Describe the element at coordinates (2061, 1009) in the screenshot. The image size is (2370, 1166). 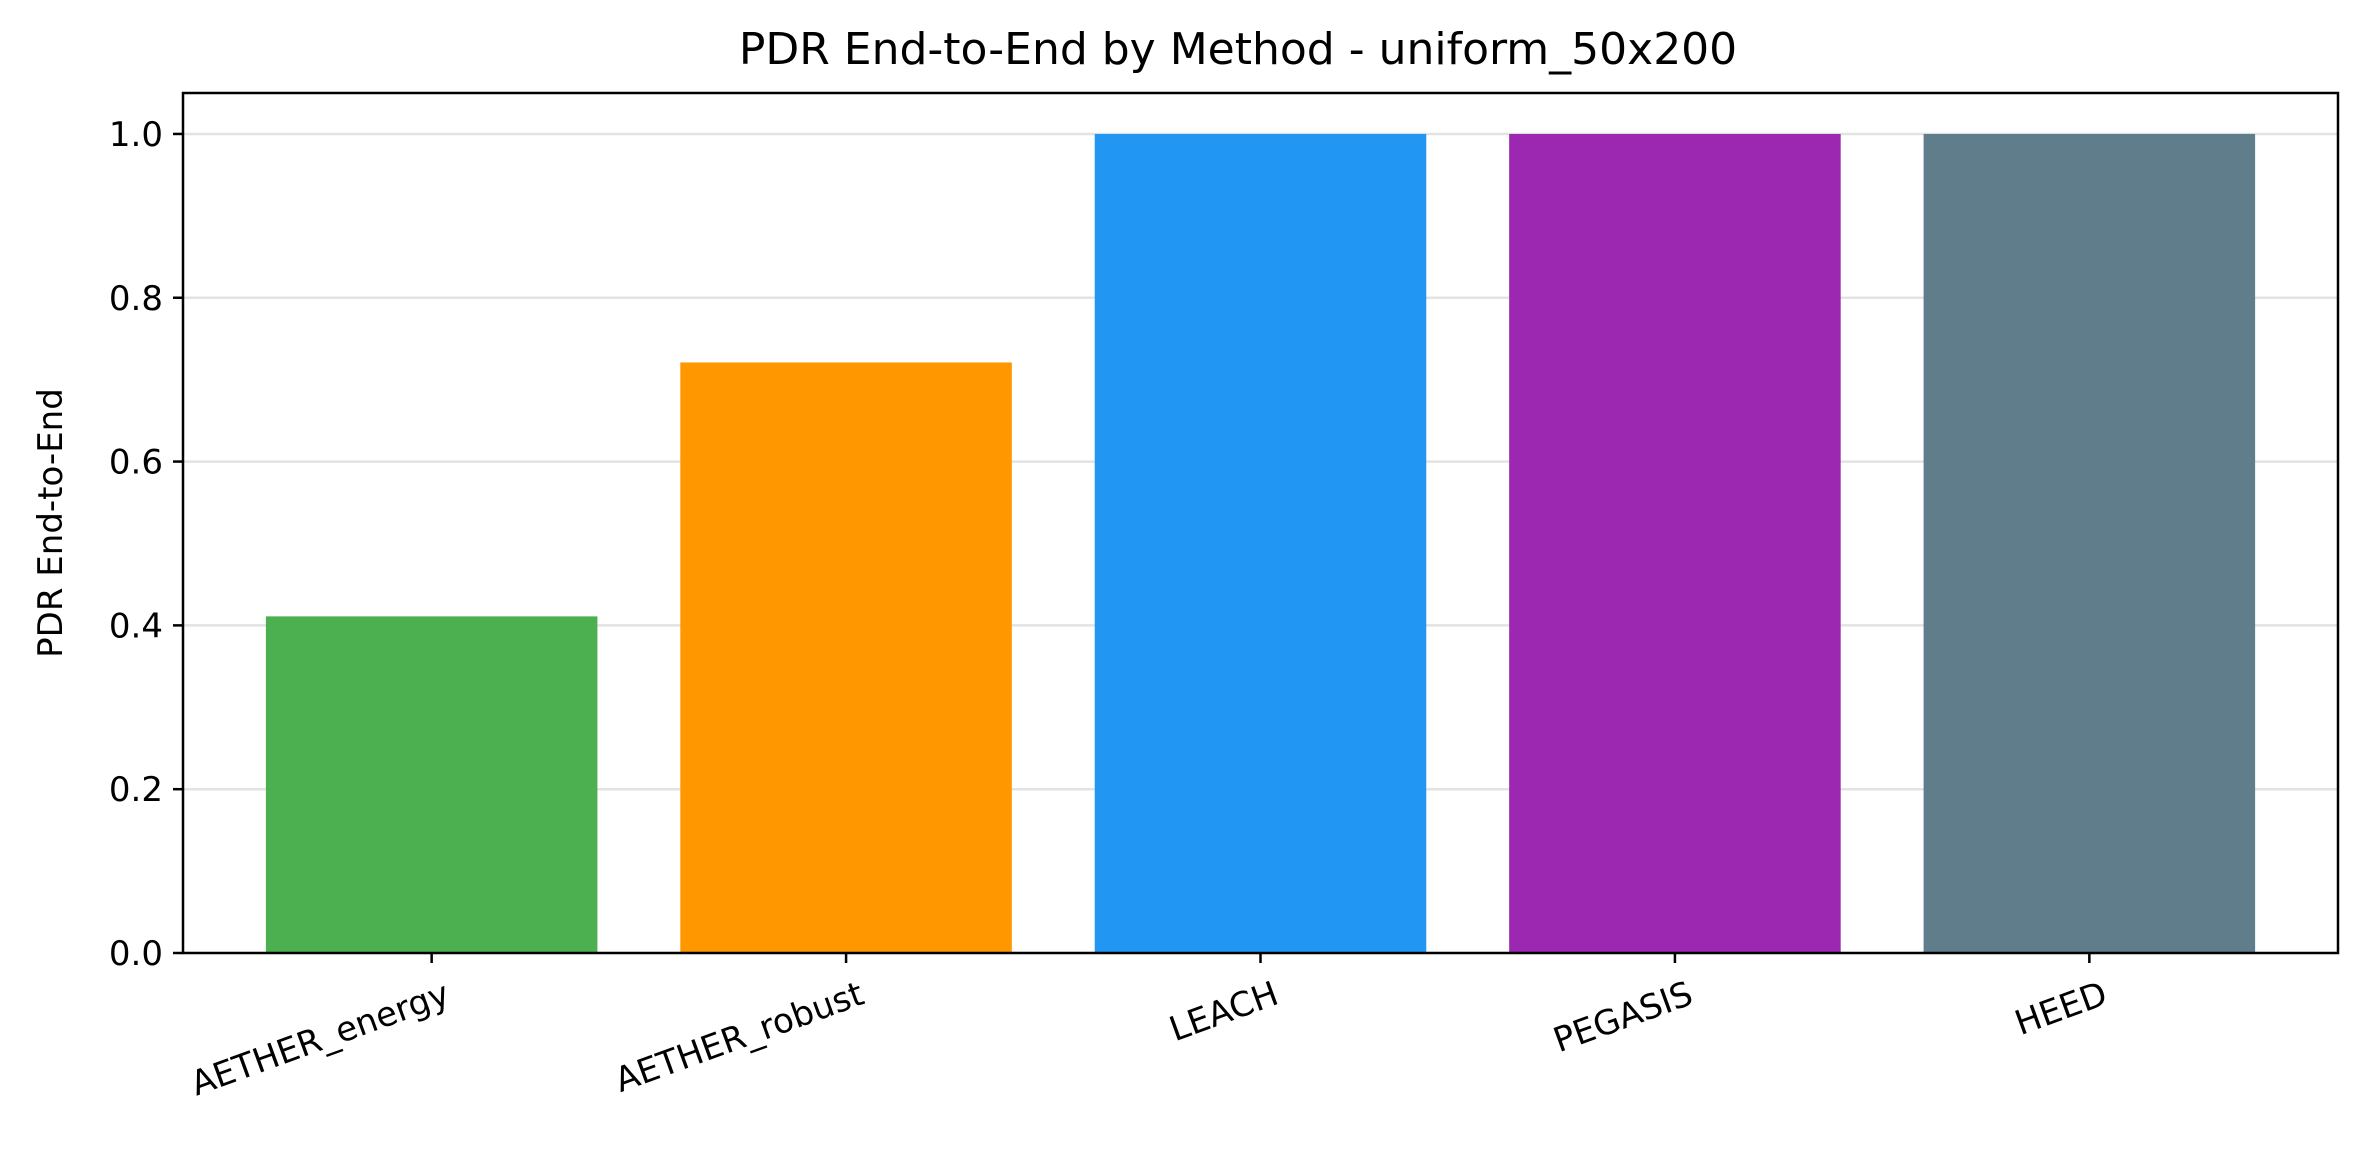
I see `x-tick-label: HEED` at that location.